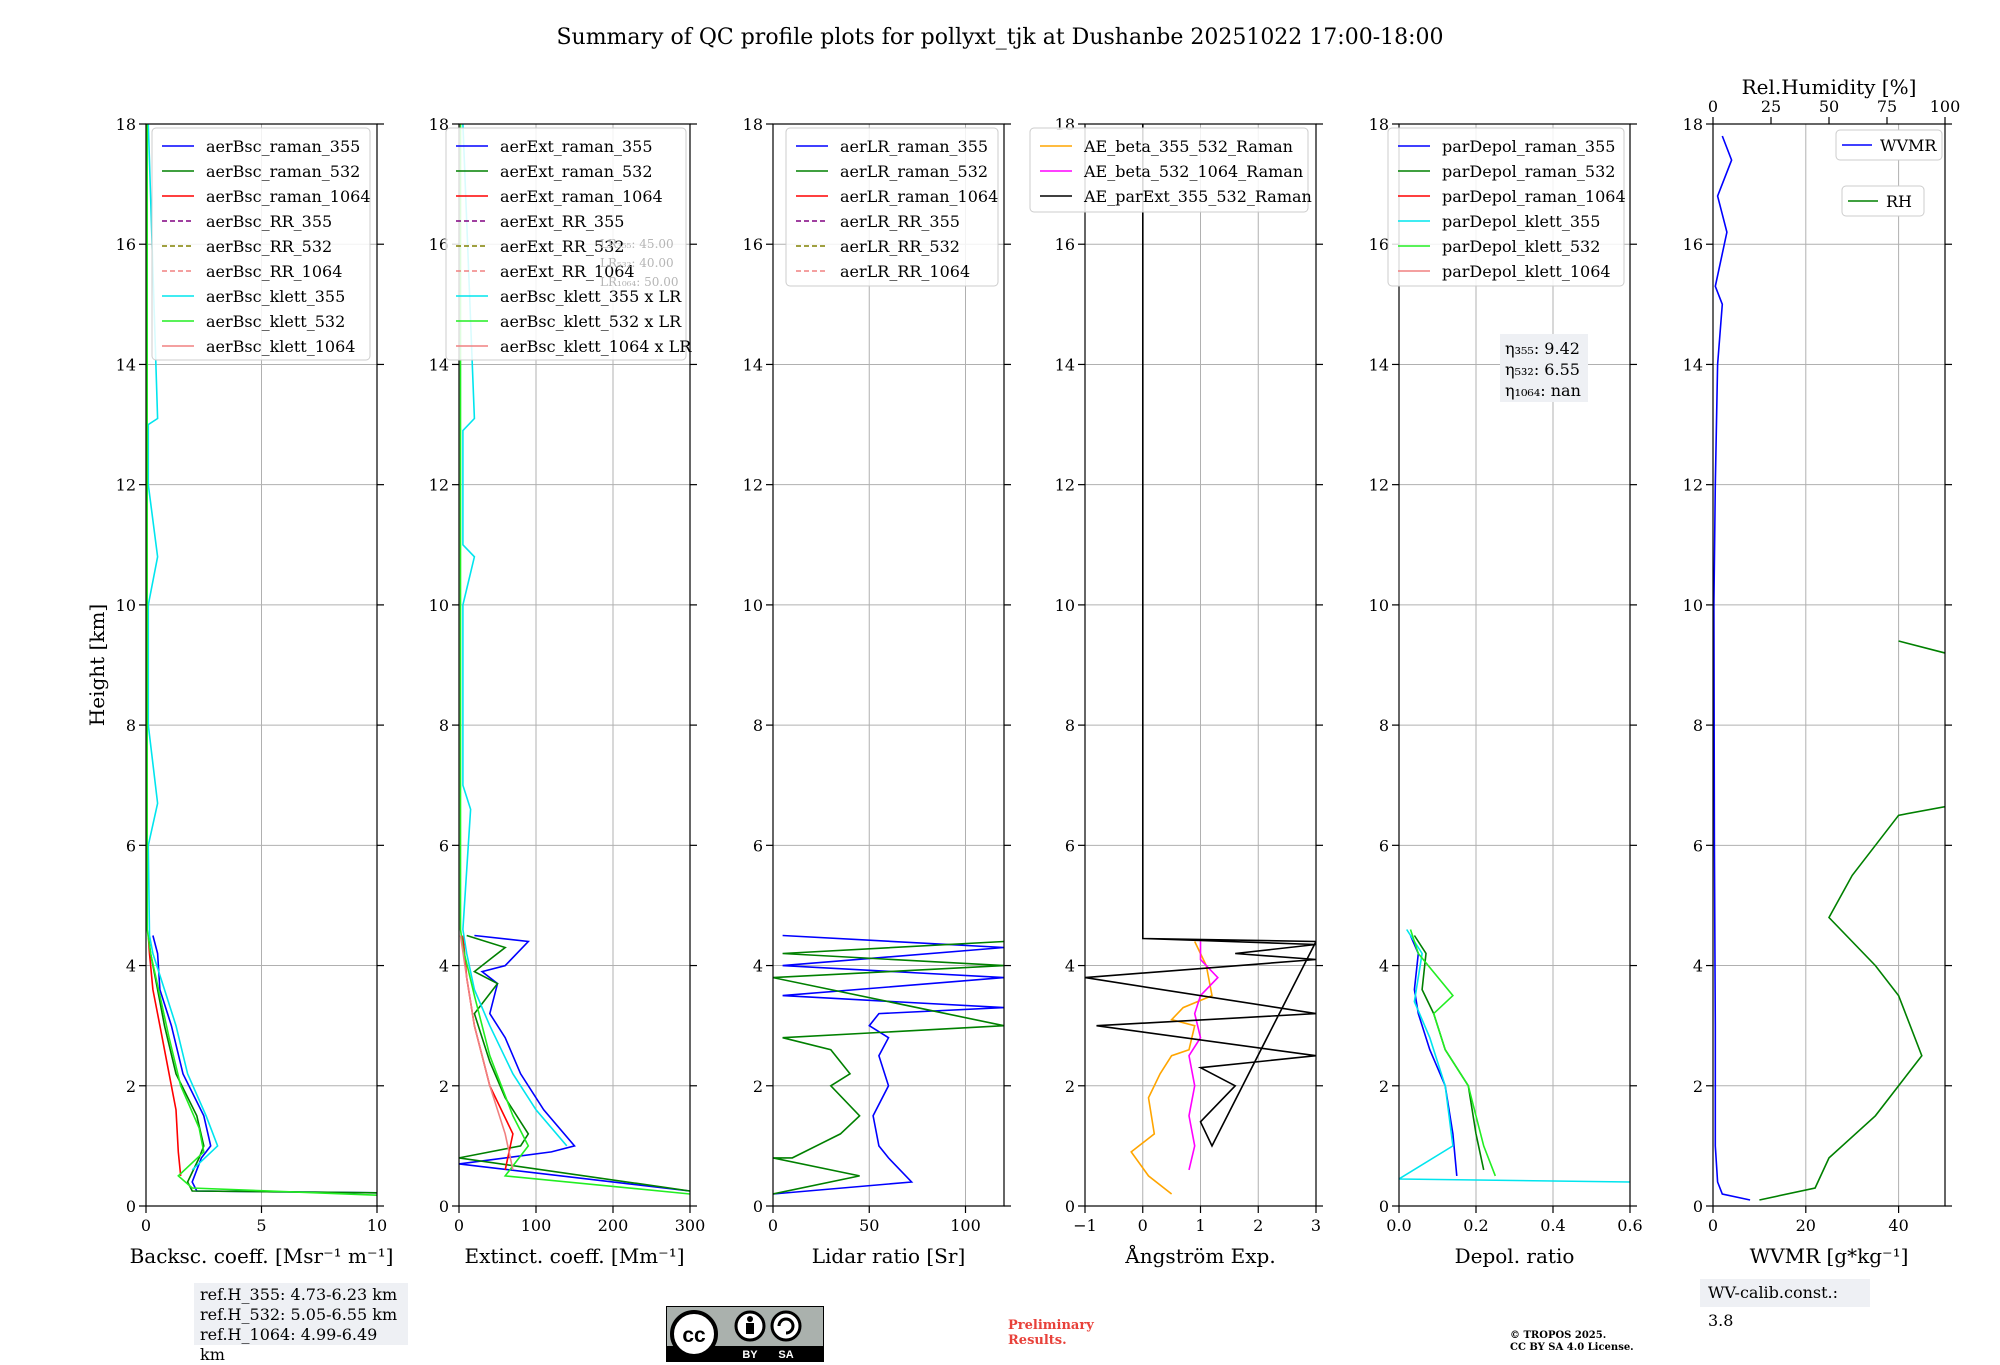 This screenshot has width=2000, height=1365. What do you see at coordinates (1572, 1342) in the screenshot?
I see `copyright-note: © TROPOS 2025. CC BY SA 4.0 License.` at bounding box center [1572, 1342].